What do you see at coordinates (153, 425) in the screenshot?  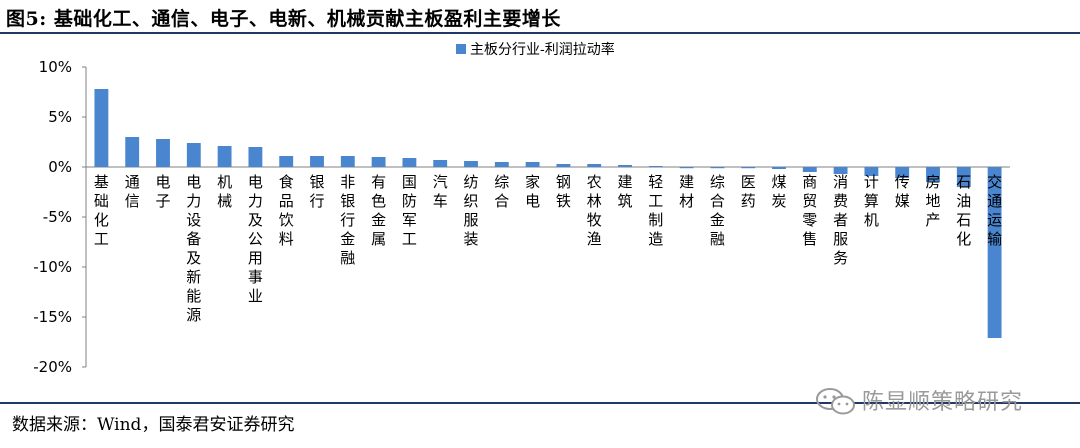 I see `source-note: 数据来源：Wind，国泰君安证券研究` at bounding box center [153, 425].